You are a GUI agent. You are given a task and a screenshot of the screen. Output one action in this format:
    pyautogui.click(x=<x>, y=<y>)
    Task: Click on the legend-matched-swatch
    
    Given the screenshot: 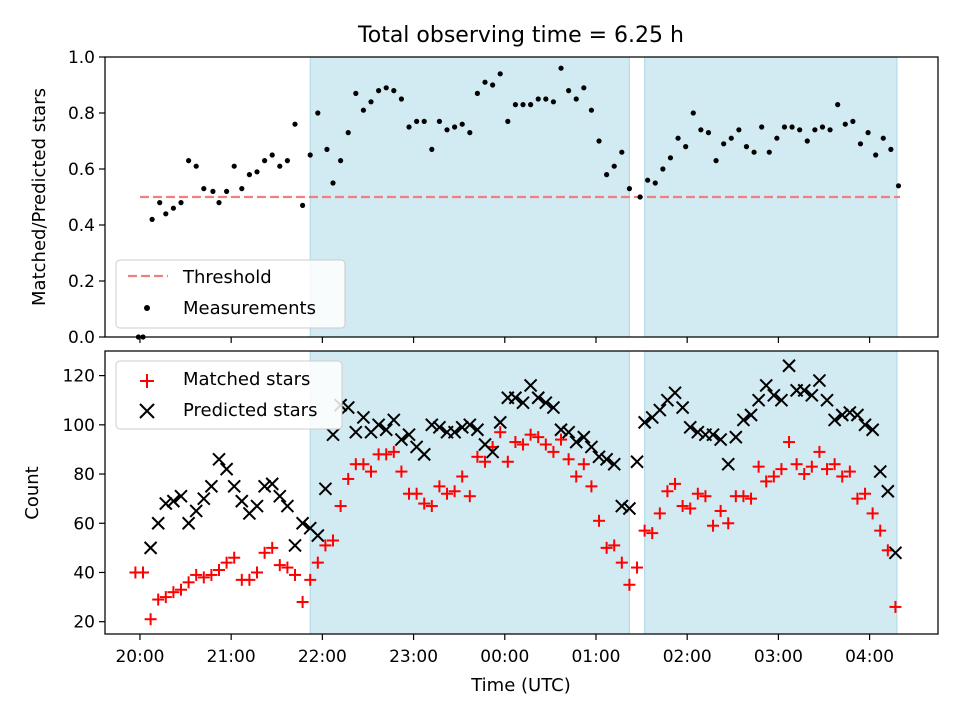 What is the action you would take?
    pyautogui.click(x=147, y=381)
    